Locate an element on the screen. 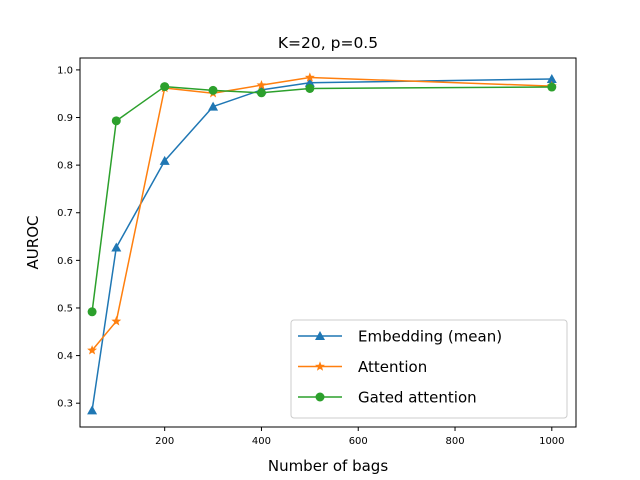  y-tick-label: 0.9 is located at coordinates (65, 118).